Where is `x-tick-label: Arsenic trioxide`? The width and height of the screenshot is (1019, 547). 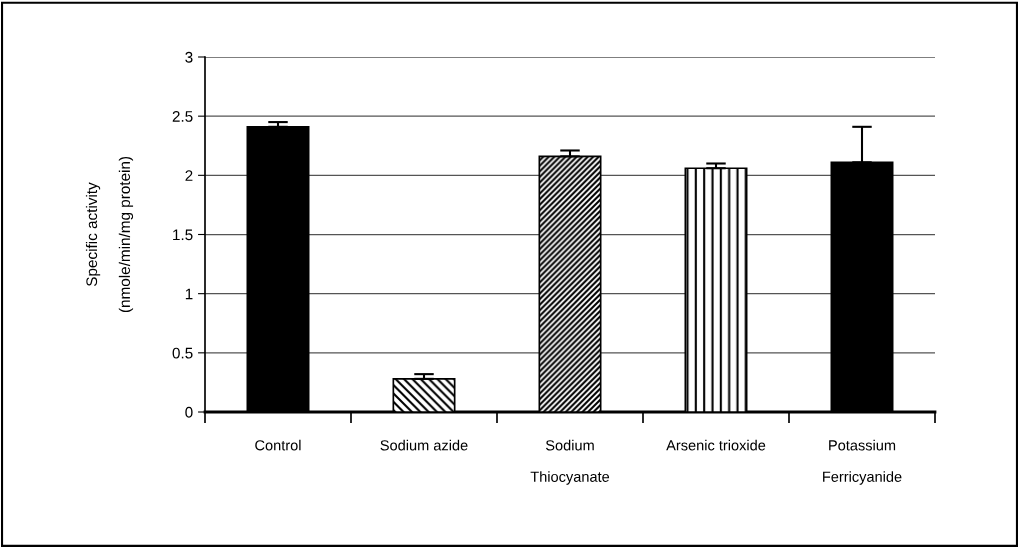
x-tick-label: Arsenic trioxide is located at coordinates (716, 445).